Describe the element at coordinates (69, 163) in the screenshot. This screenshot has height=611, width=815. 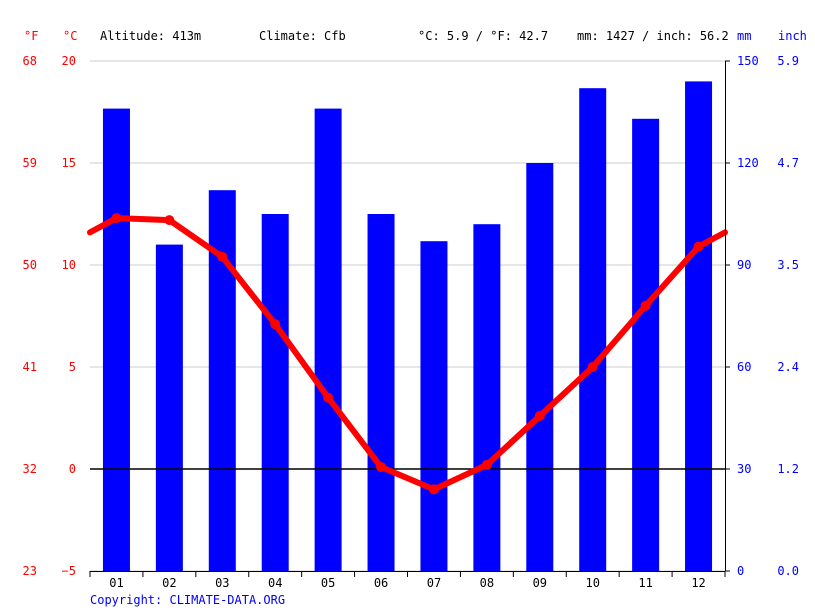
I see `celsius-tick-label: 15` at that location.